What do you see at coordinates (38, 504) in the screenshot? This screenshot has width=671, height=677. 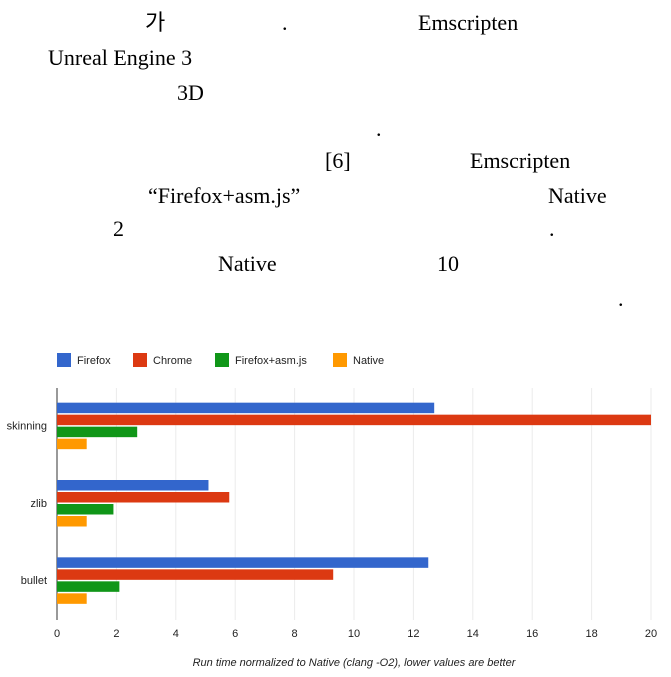 I see `y-tick-label: zlib` at bounding box center [38, 504].